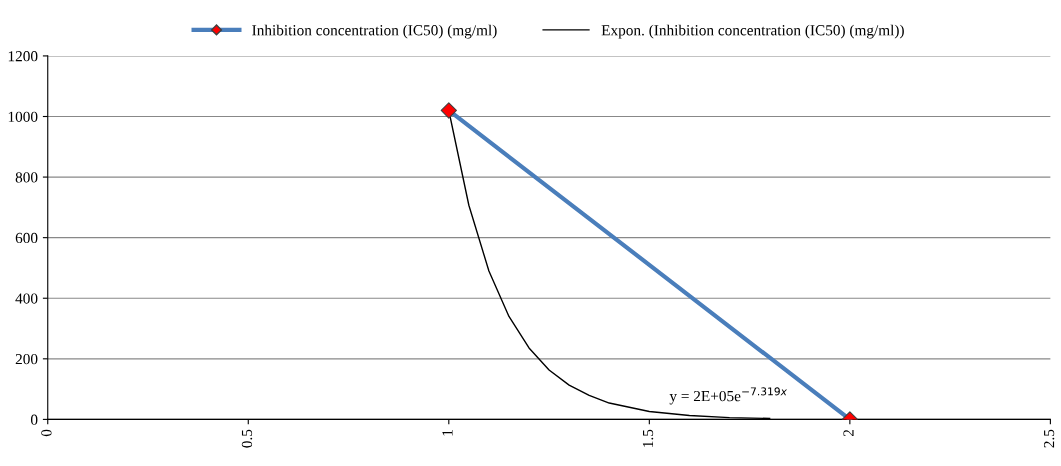 The image size is (1061, 466). Describe the element at coordinates (752, 31) in the screenshot. I see `legend-label: Expon. (Inhibition concentration (IC50) (mg/ml))` at that location.